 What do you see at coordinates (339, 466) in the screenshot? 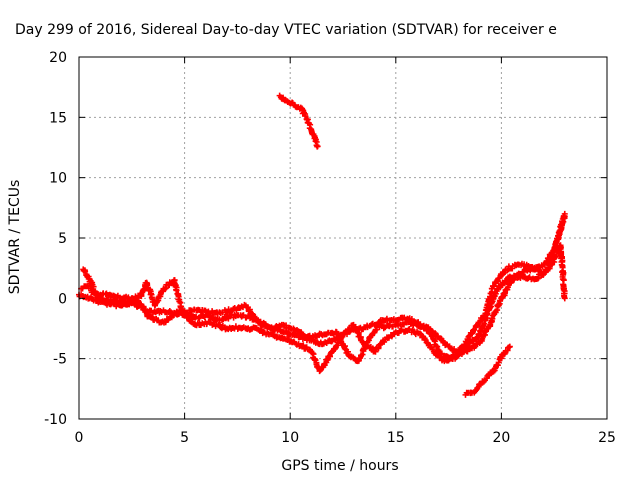
I see `x-axis-label: GPS time / hours` at bounding box center [339, 466].